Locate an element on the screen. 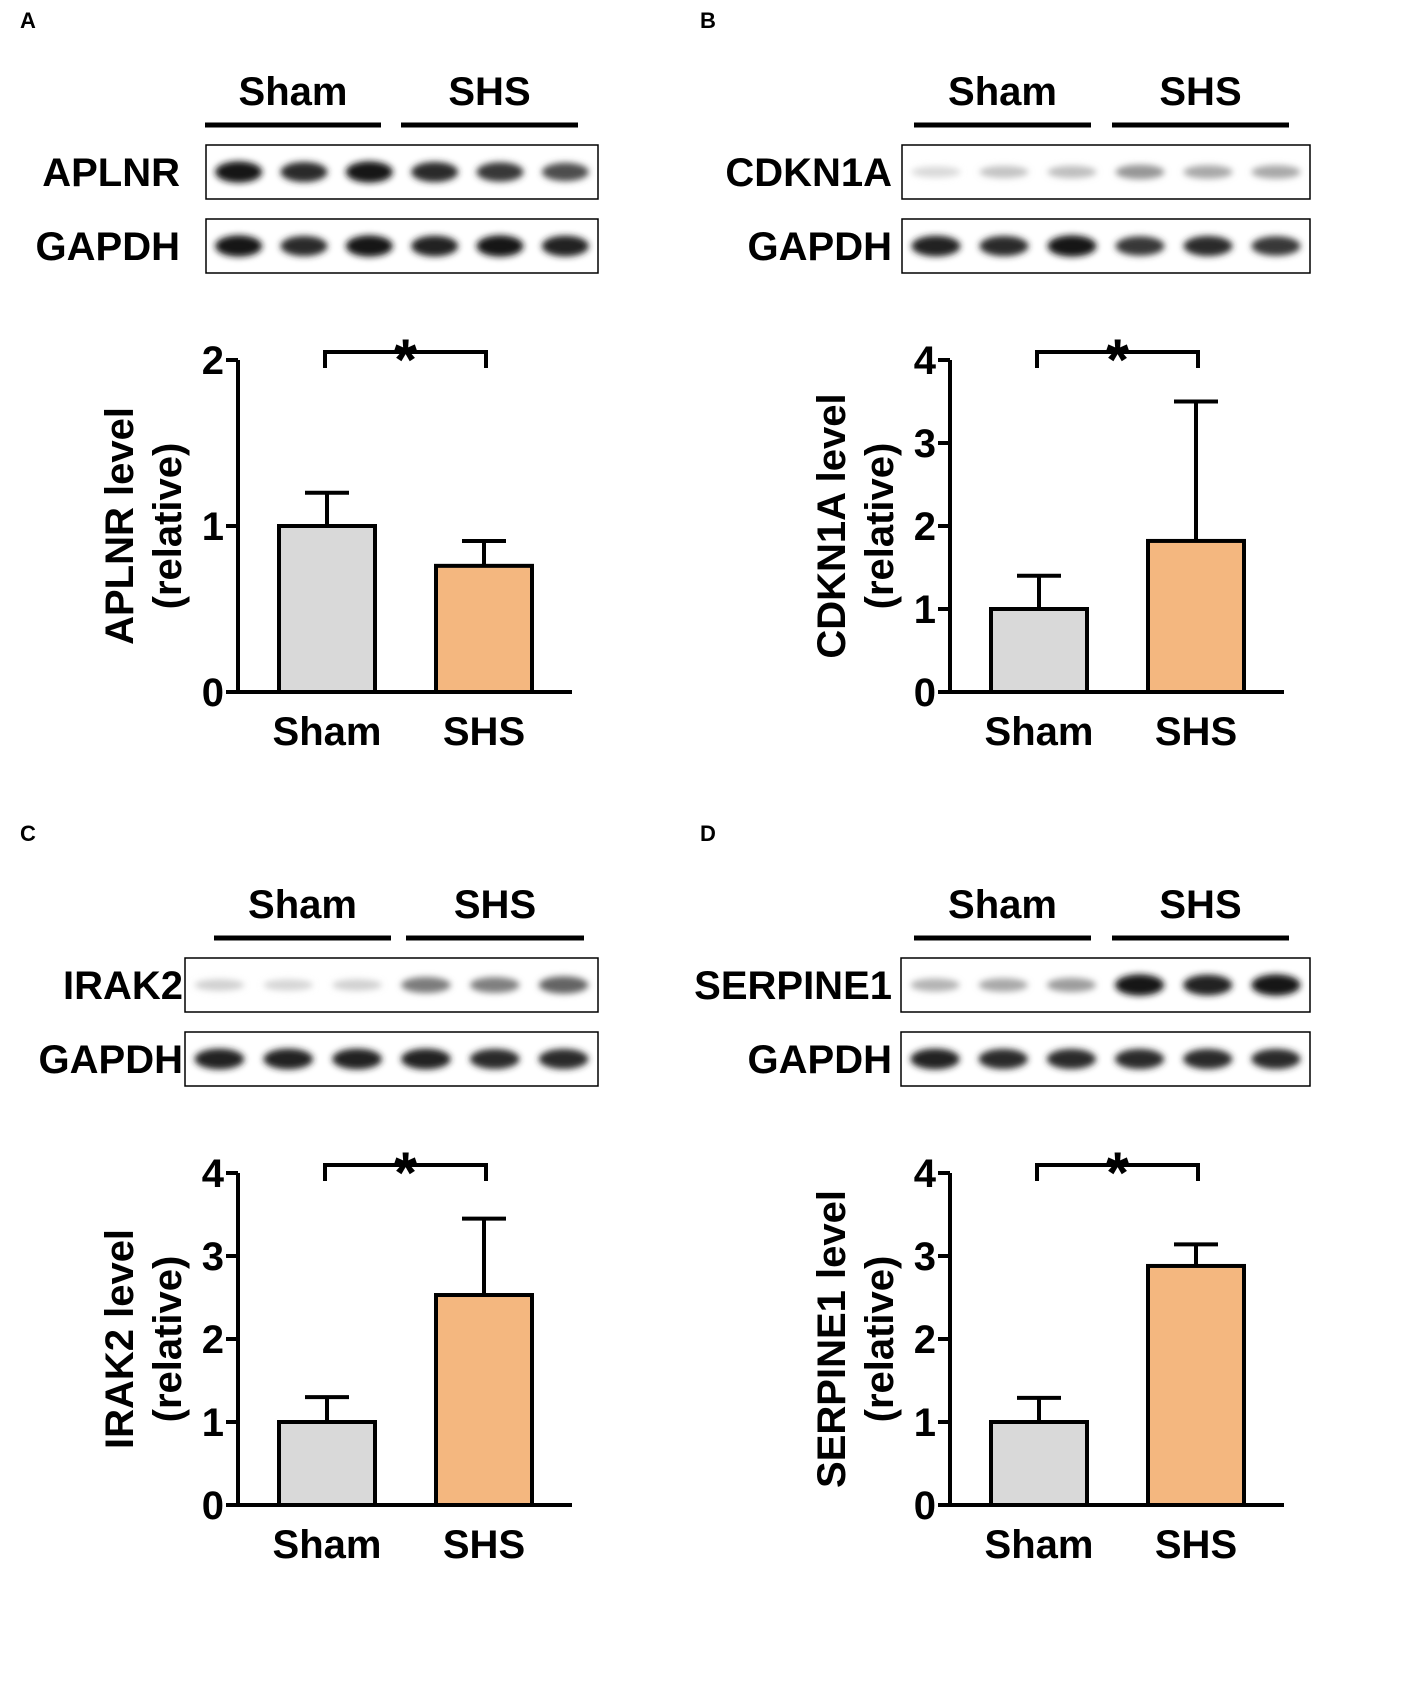 This screenshot has height=1688, width=1417. panel-letter: D is located at coordinates (708, 833).